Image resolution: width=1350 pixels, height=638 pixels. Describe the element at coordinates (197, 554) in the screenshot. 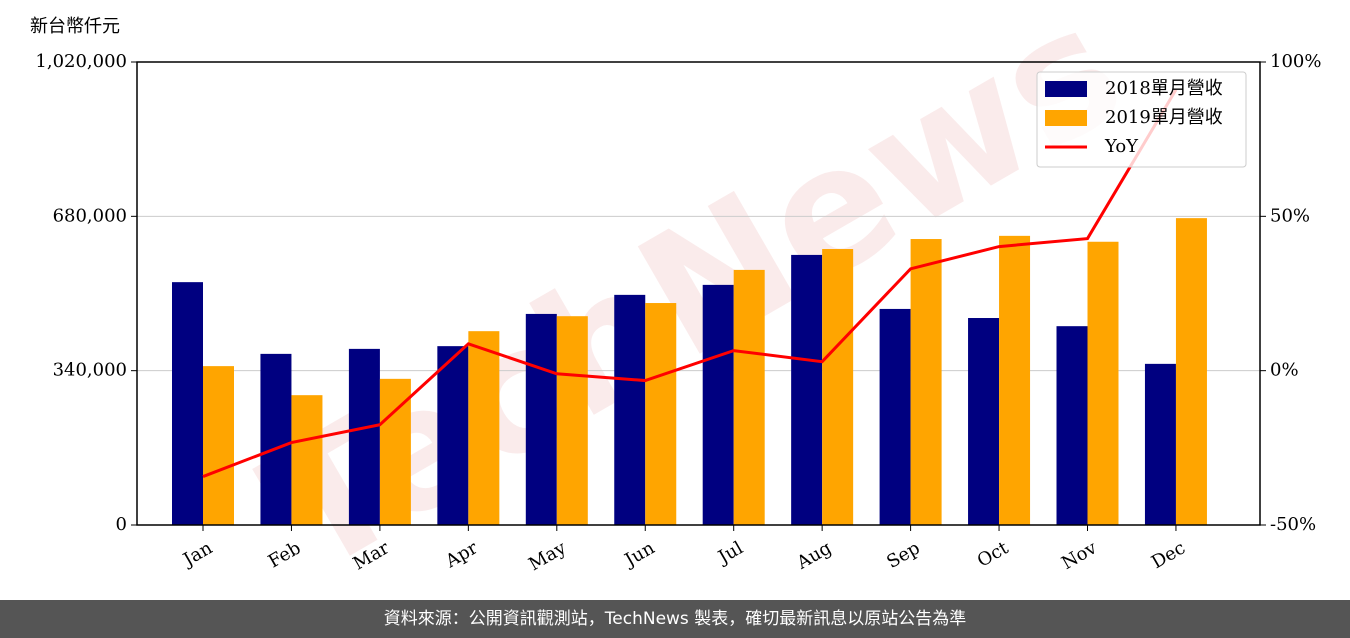

I see `x-tick-label: Jan` at that location.